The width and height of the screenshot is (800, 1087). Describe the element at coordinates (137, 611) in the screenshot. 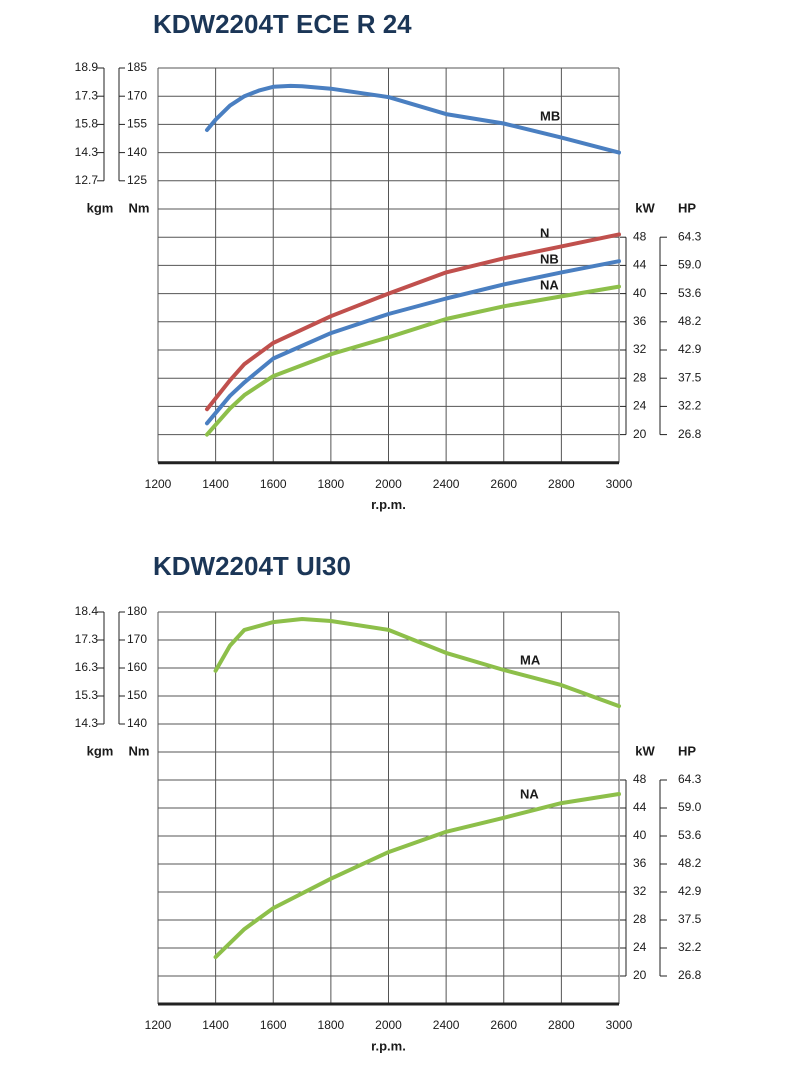

I see `y-tick-label: 180` at that location.